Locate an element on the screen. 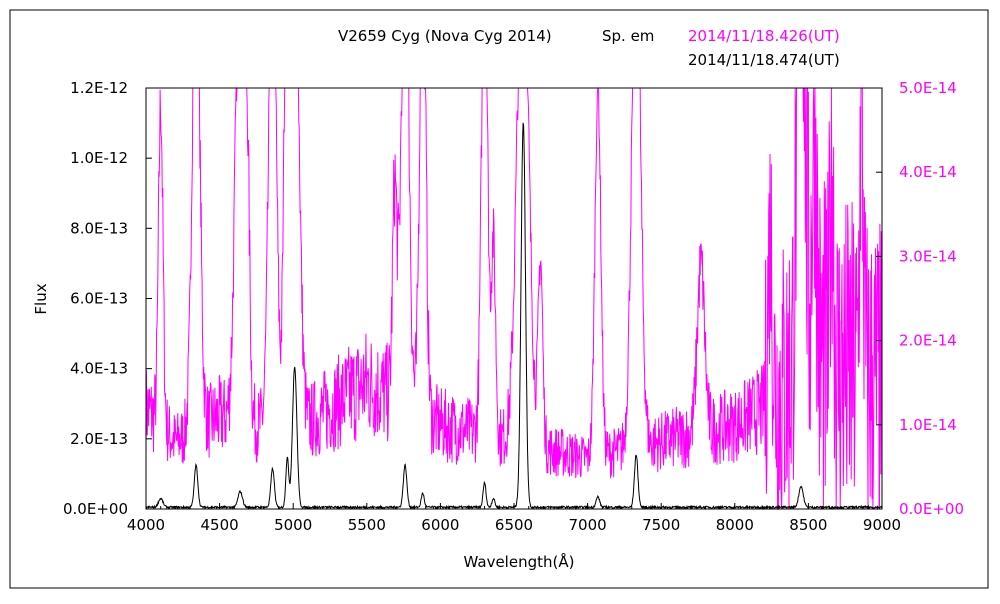 The width and height of the screenshot is (1000, 604). x-axis-label: Wavelength(Å) is located at coordinates (519, 561).